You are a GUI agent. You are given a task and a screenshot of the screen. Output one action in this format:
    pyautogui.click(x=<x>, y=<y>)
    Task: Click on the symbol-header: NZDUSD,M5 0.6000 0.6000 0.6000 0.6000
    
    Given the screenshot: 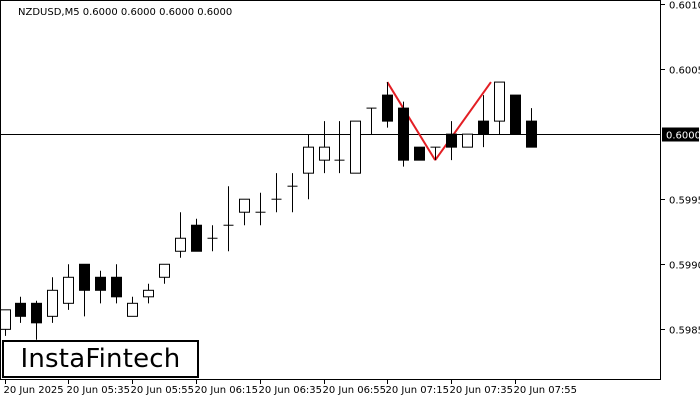 What is the action you would take?
    pyautogui.click(x=125, y=12)
    